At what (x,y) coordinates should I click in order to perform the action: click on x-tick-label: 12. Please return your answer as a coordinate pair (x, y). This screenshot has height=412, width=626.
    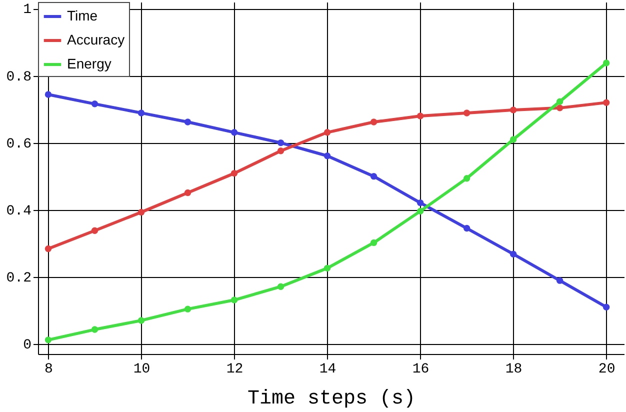
    Looking at the image, I should click on (235, 370).